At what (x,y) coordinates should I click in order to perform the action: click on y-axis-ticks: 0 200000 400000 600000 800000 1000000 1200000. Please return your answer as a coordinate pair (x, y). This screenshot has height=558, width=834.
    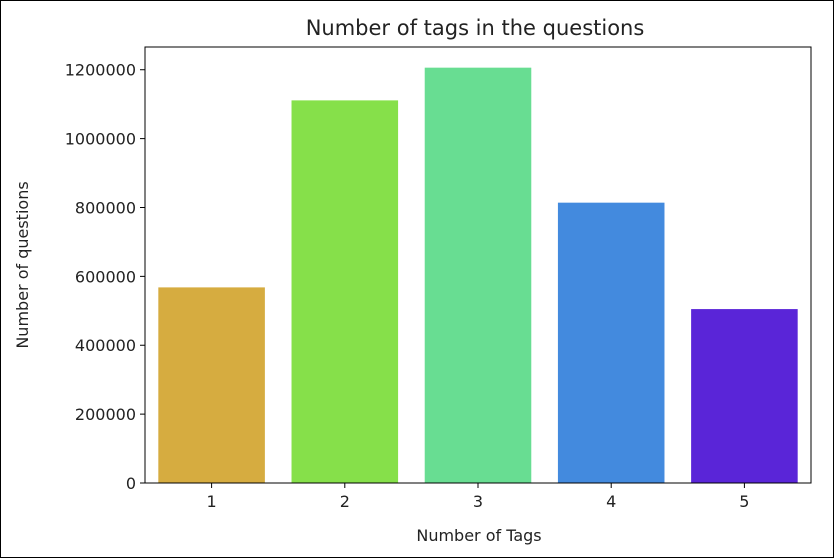
    Looking at the image, I should click on (105, 277).